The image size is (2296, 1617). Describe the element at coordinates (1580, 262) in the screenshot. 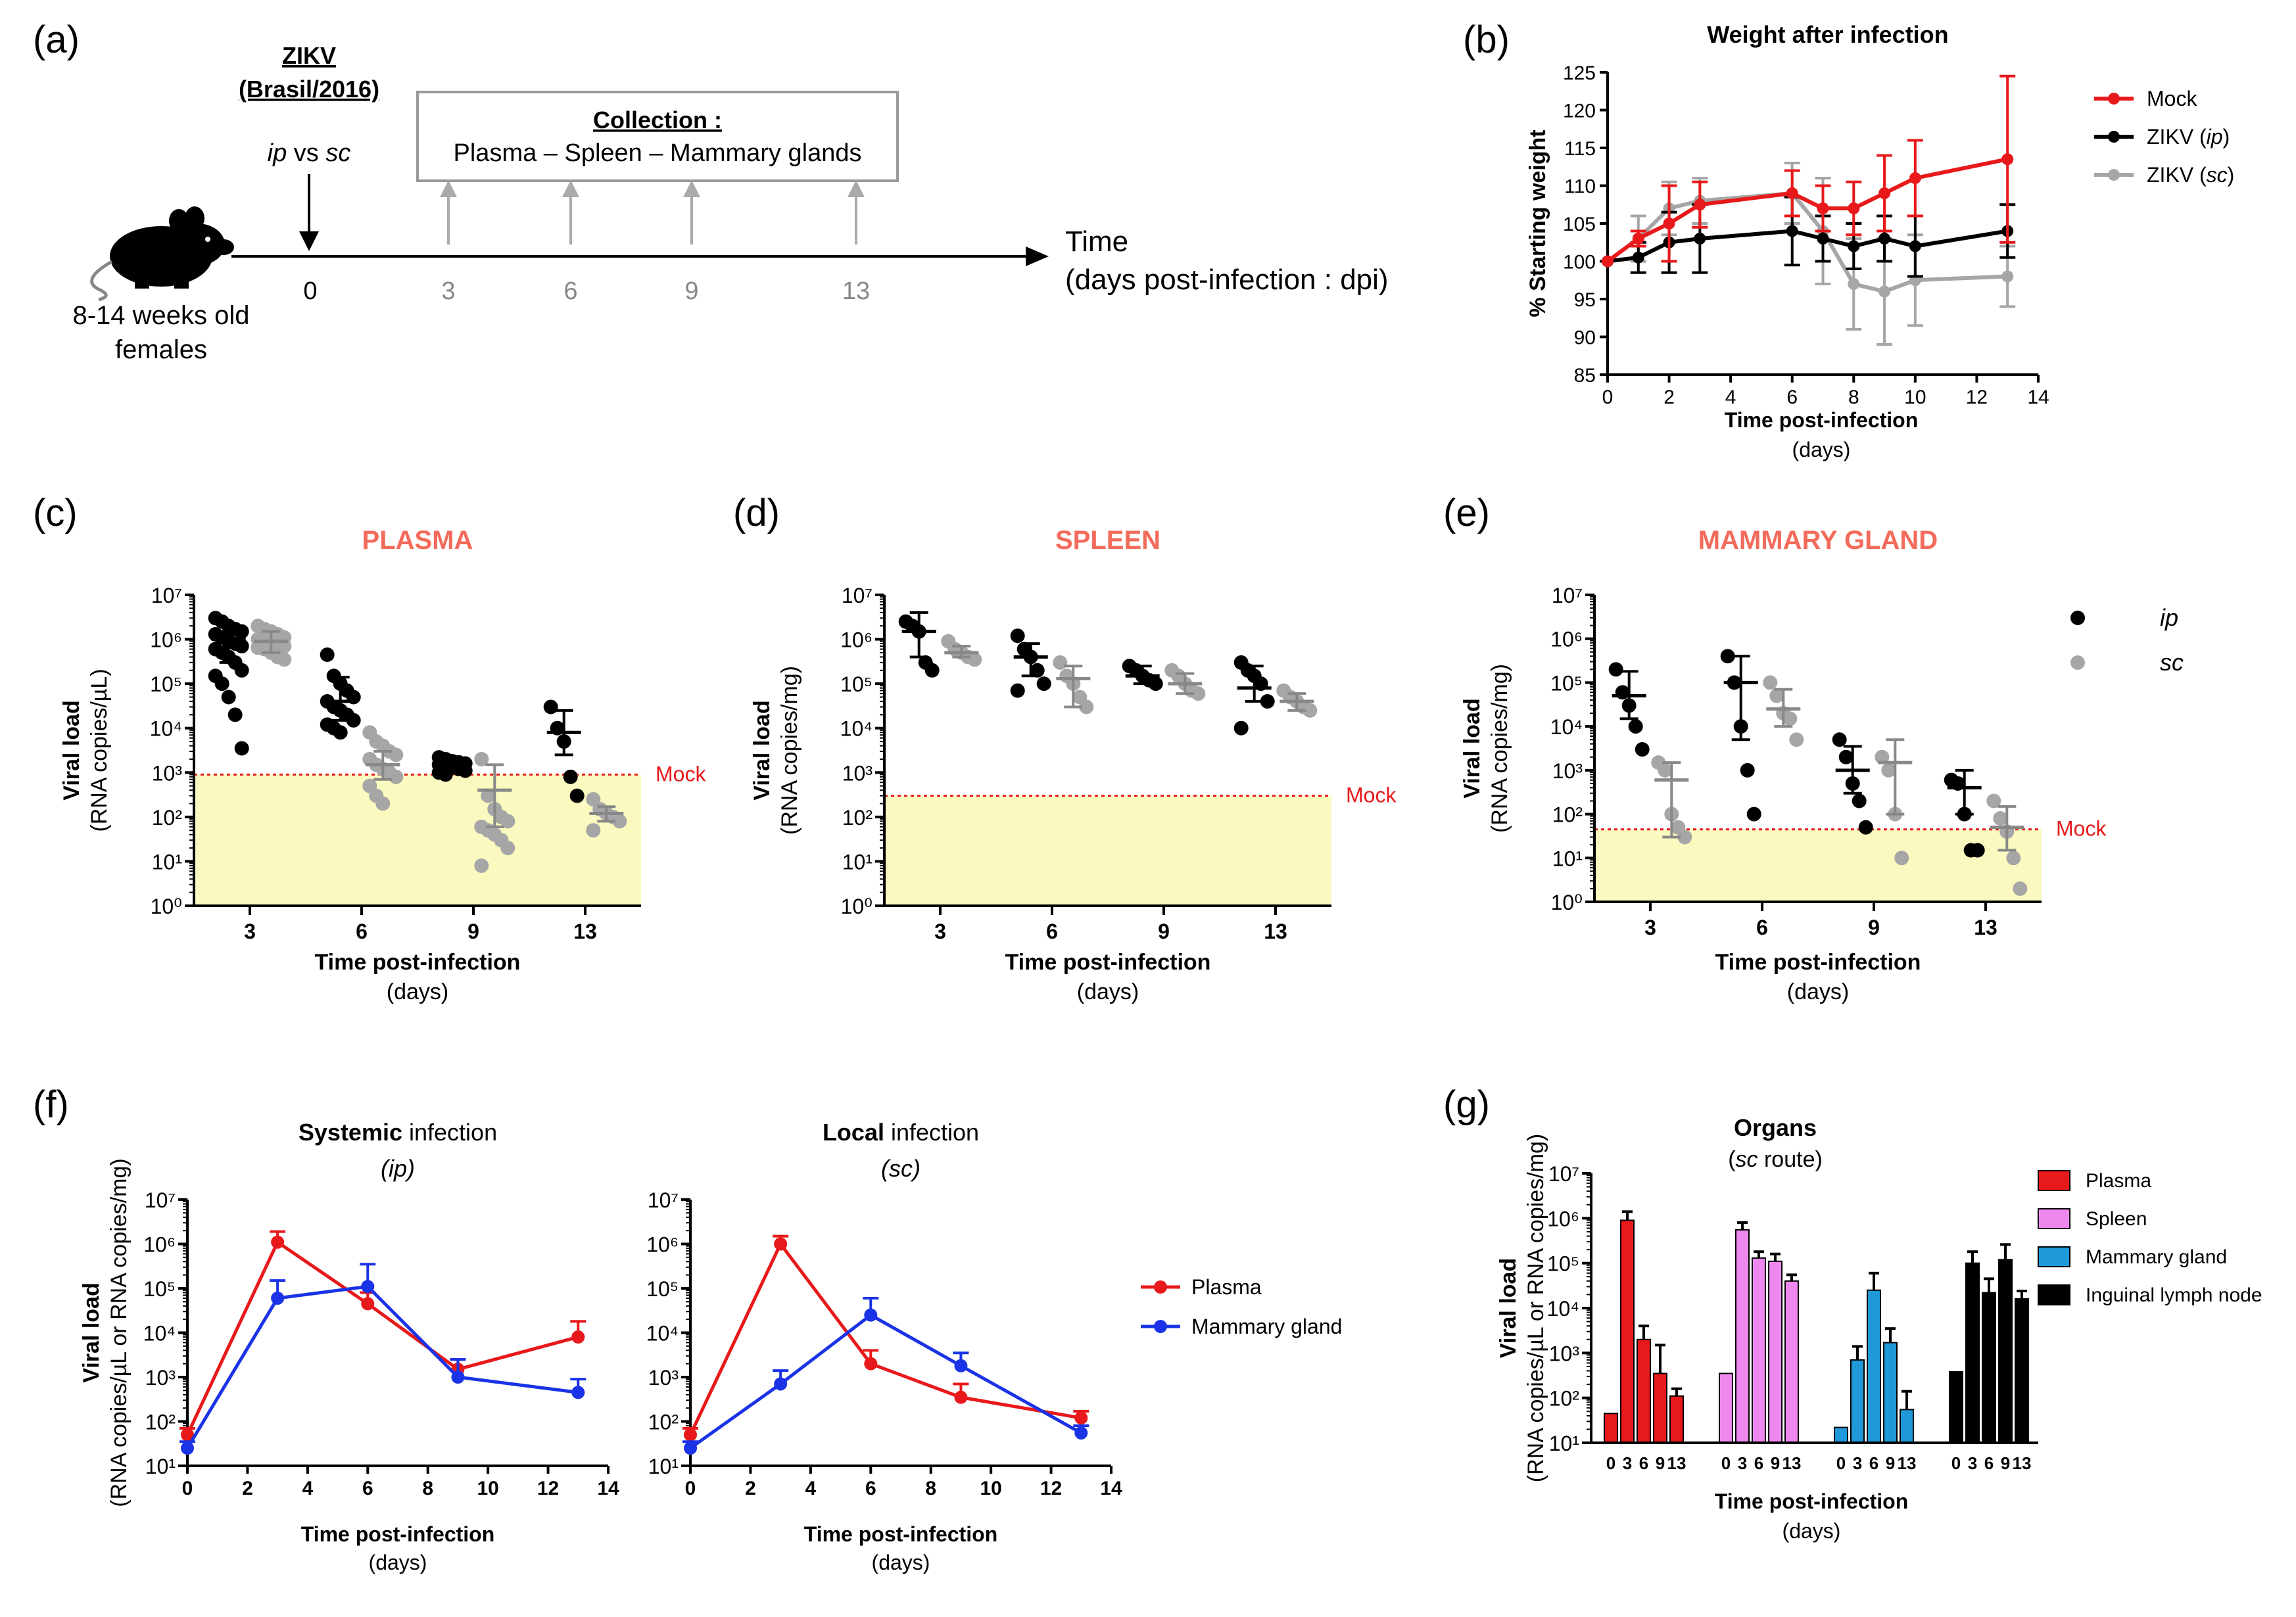

I see `y-tick-label-100: 100` at that location.